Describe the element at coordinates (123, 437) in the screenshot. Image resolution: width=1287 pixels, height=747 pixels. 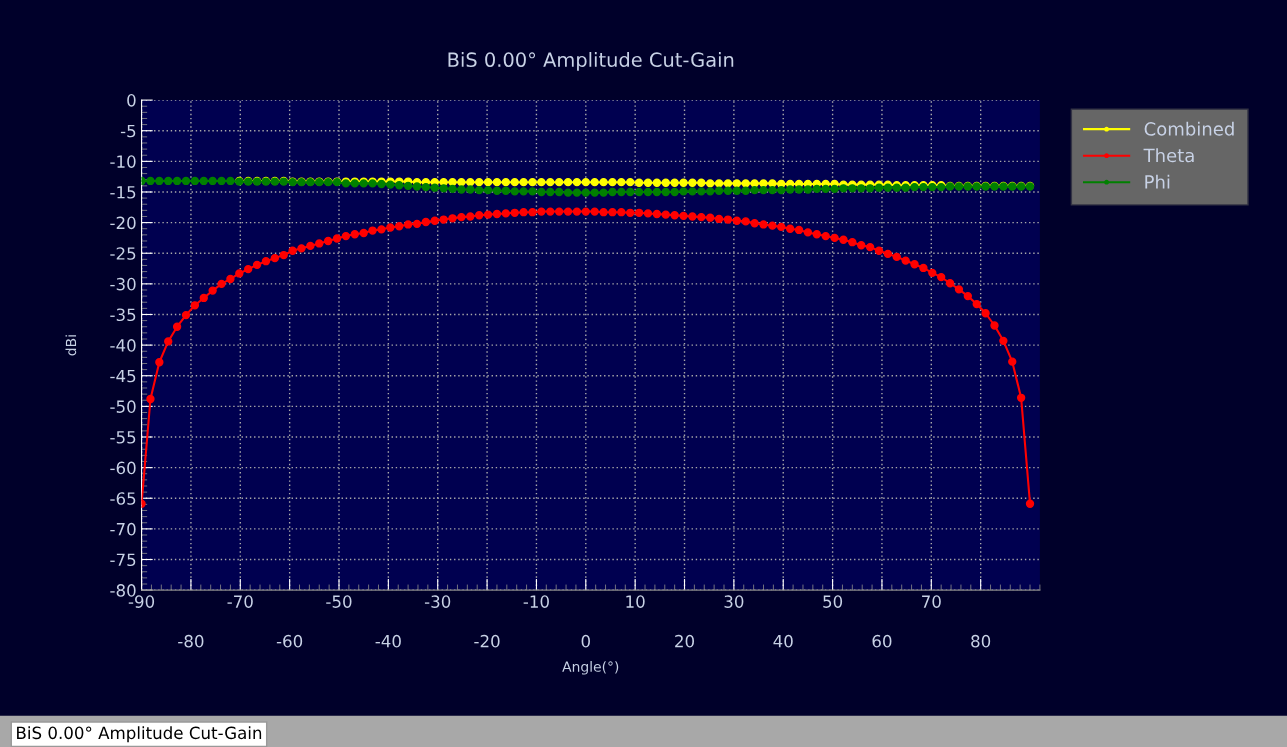
I see `y-tick-label: -55` at that location.